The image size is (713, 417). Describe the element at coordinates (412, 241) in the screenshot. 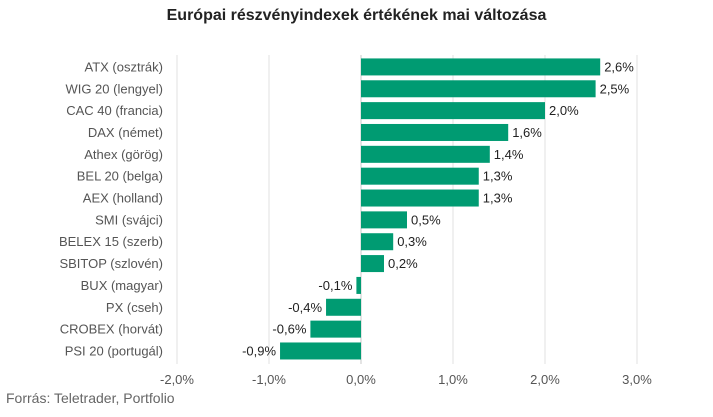

I see `value-label: 0,3%` at that location.